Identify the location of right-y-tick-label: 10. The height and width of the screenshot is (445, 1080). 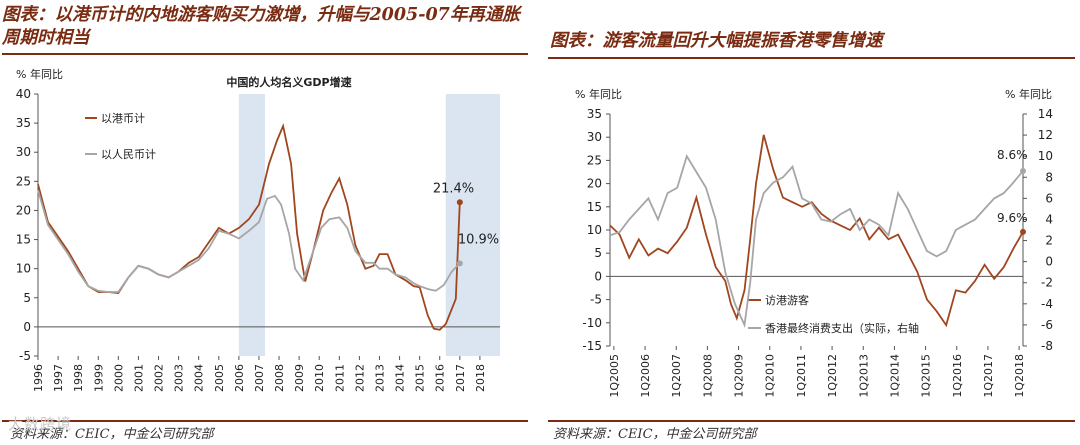
(1045, 156).